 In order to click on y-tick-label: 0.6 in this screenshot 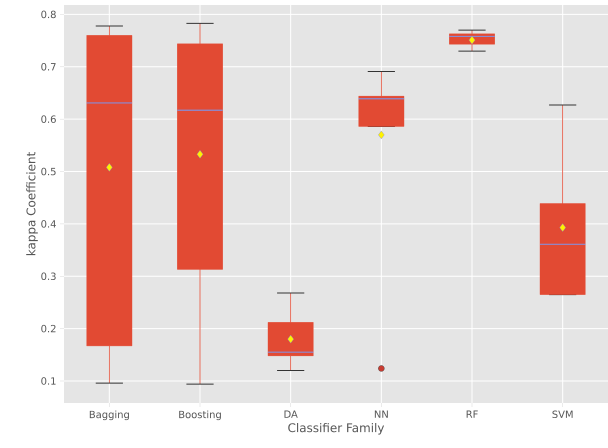, I will do `click(48, 119)`.